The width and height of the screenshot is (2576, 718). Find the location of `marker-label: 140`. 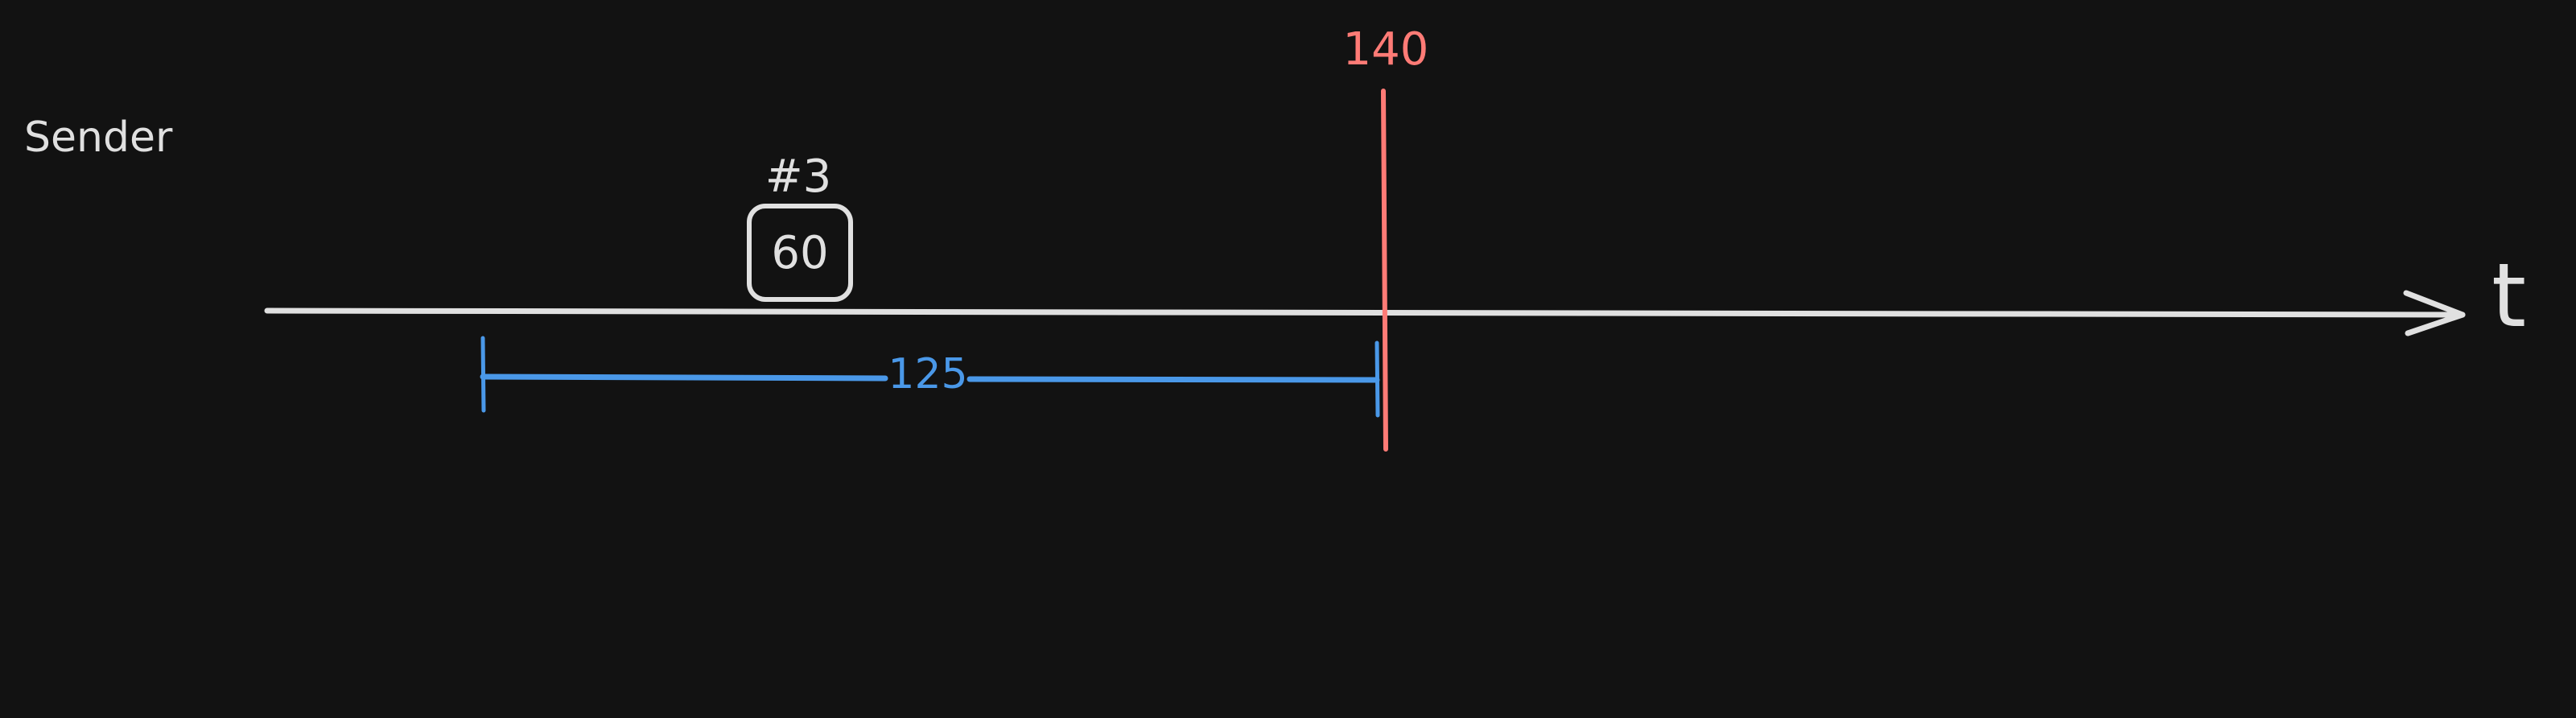

marker-label: 140 is located at coordinates (1386, 49).